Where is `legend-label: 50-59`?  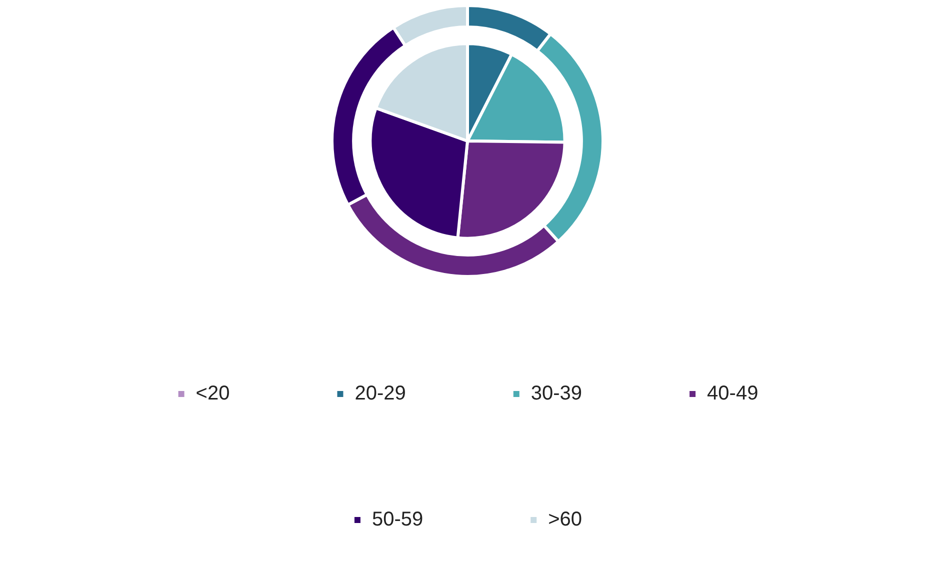
legend-label: 50-59 is located at coordinates (398, 519).